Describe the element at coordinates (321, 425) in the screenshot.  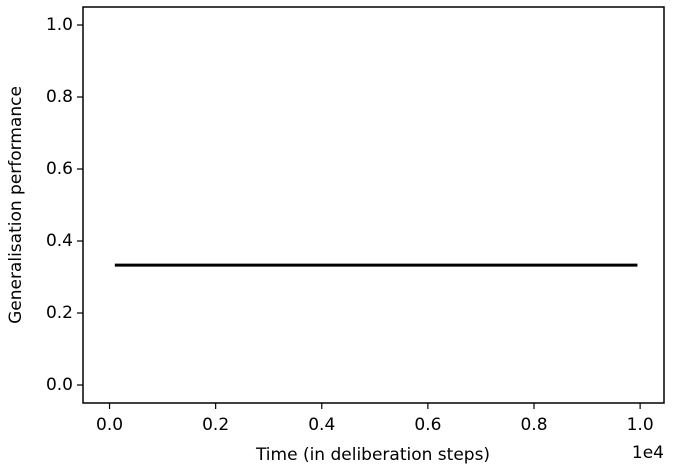
I see `x-tick-label: 0.4` at that location.